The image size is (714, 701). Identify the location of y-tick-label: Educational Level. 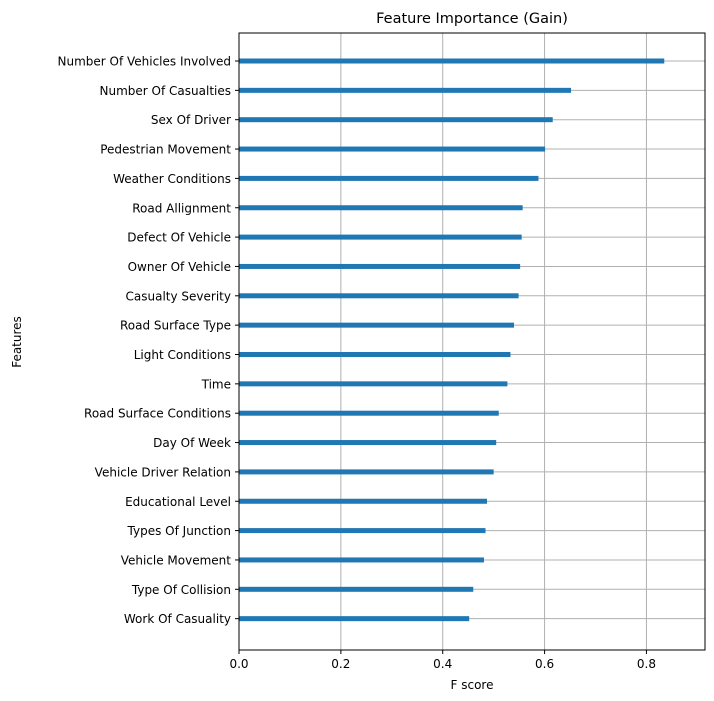
(178, 502).